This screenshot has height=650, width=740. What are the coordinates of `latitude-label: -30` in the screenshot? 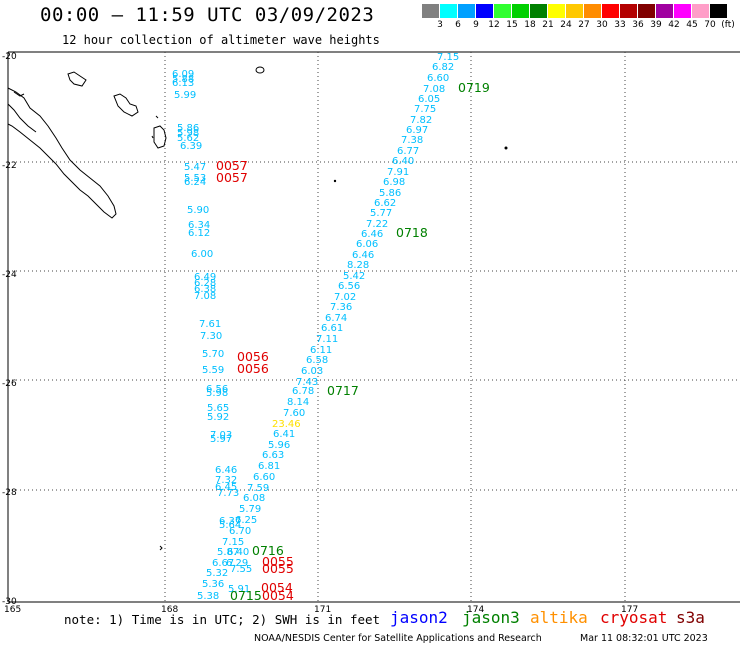 It's located at (9, 602).